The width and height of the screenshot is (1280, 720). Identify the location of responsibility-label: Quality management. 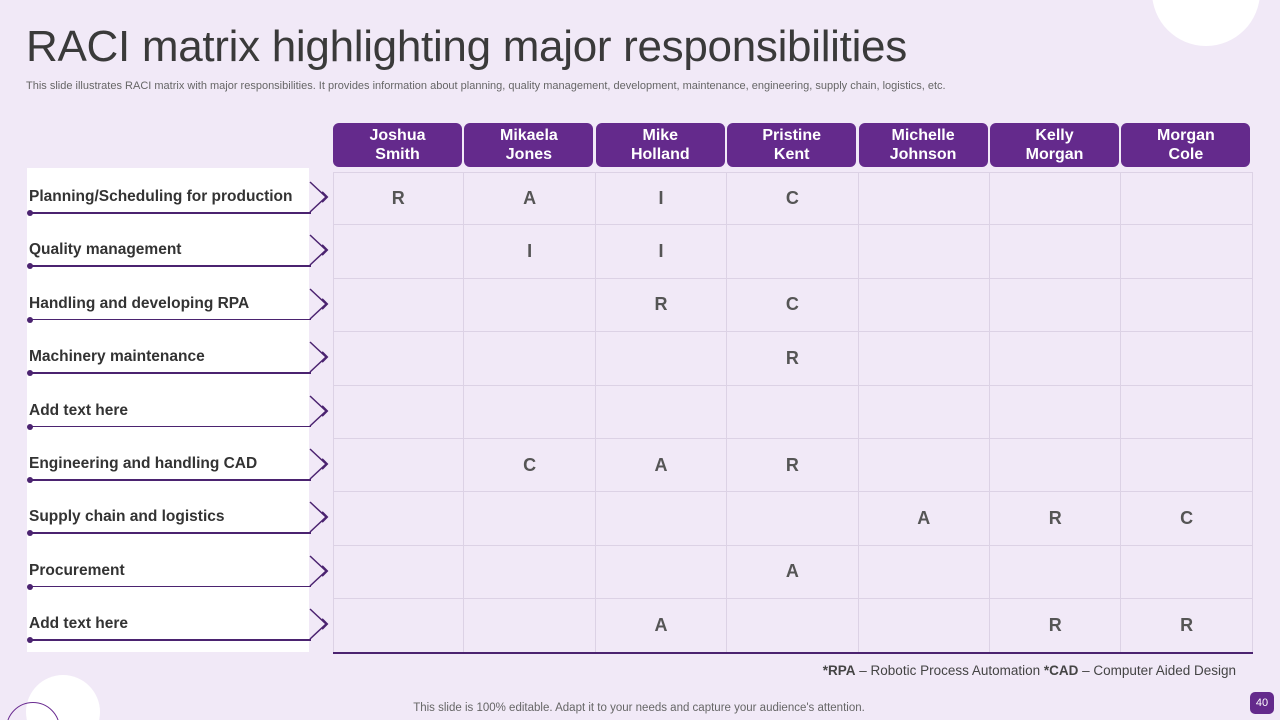
(105, 250).